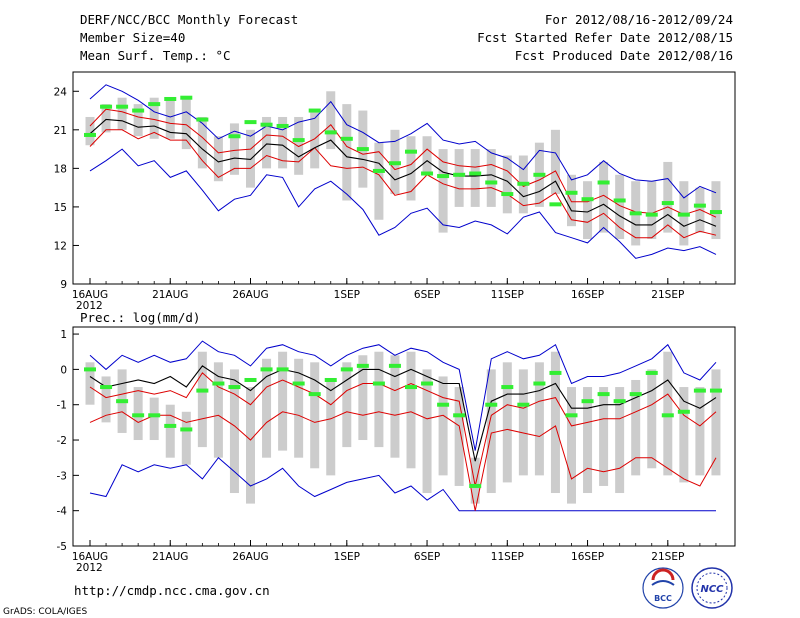 This screenshot has height=618, width=800. I want to click on series-mean-line, so click(403, 413).